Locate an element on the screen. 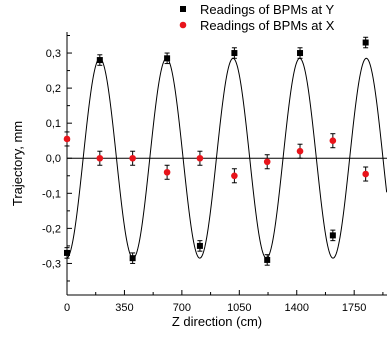 The width and height of the screenshot is (387, 348). legend-marker-square is located at coordinates (183, 9).